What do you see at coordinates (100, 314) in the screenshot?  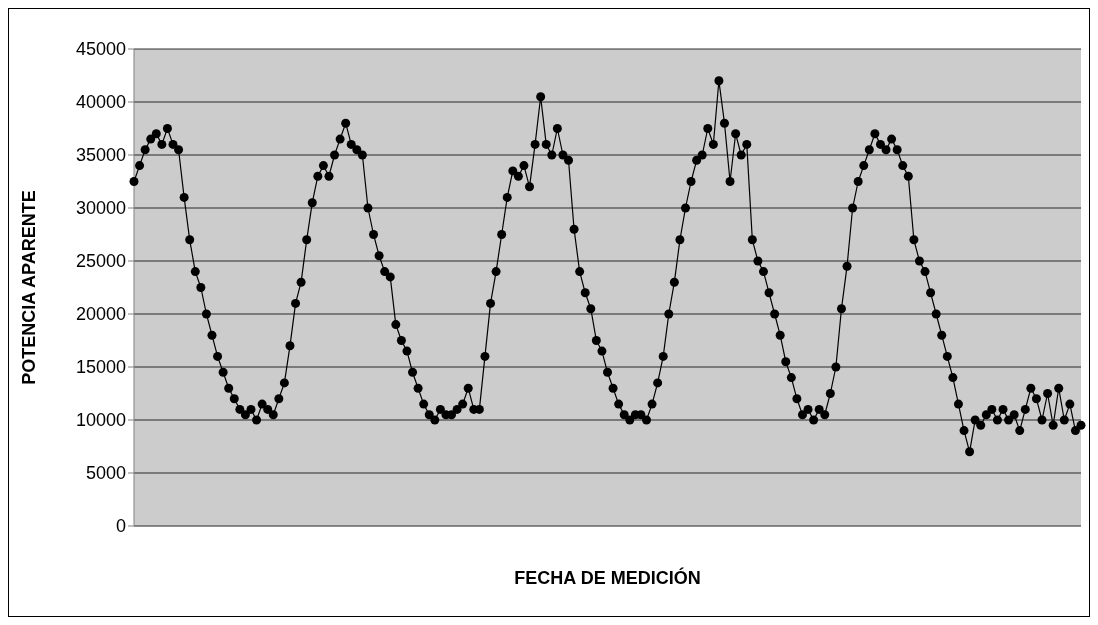 I see `y-tick-label: 20000` at bounding box center [100, 314].